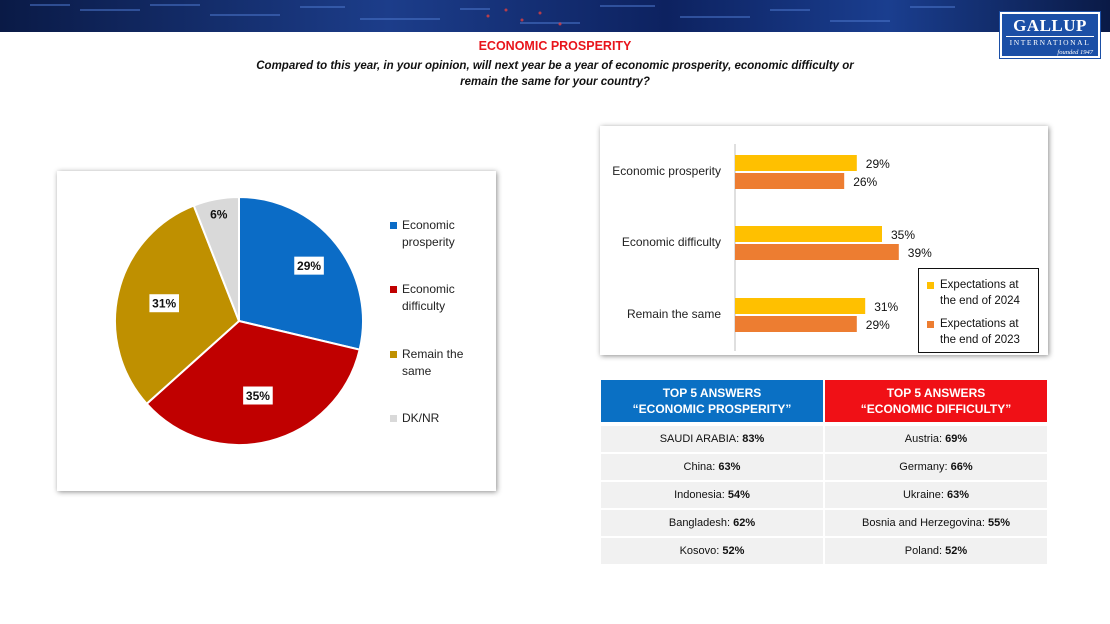  Describe the element at coordinates (699, 495) in the screenshot. I see `row-country: Indonesia:` at that location.